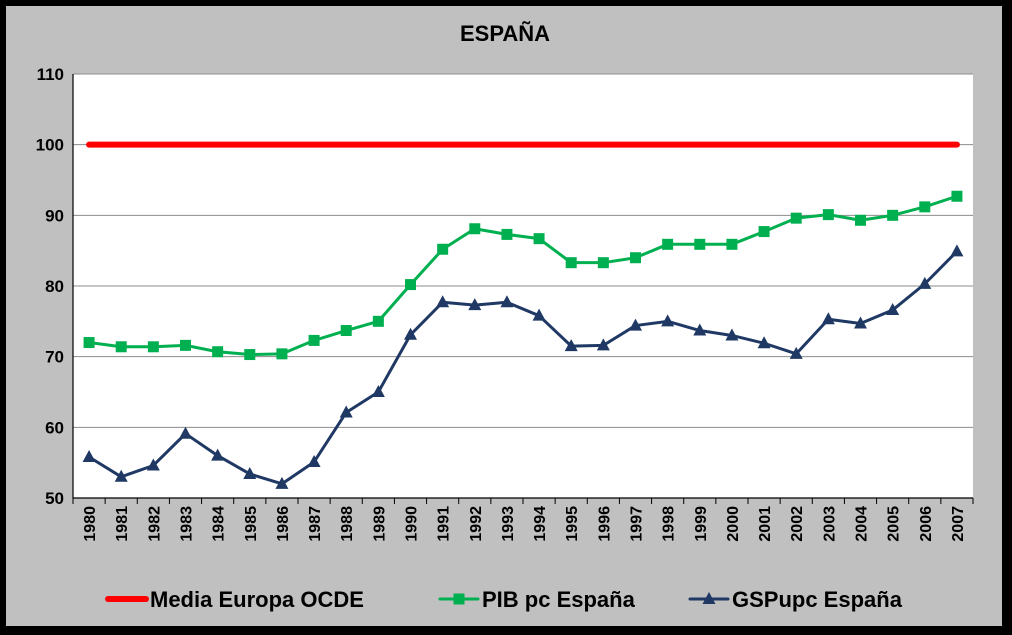 The image size is (1012, 635). What do you see at coordinates (894, 524) in the screenshot?
I see `x-tick-label: 2005` at bounding box center [894, 524].